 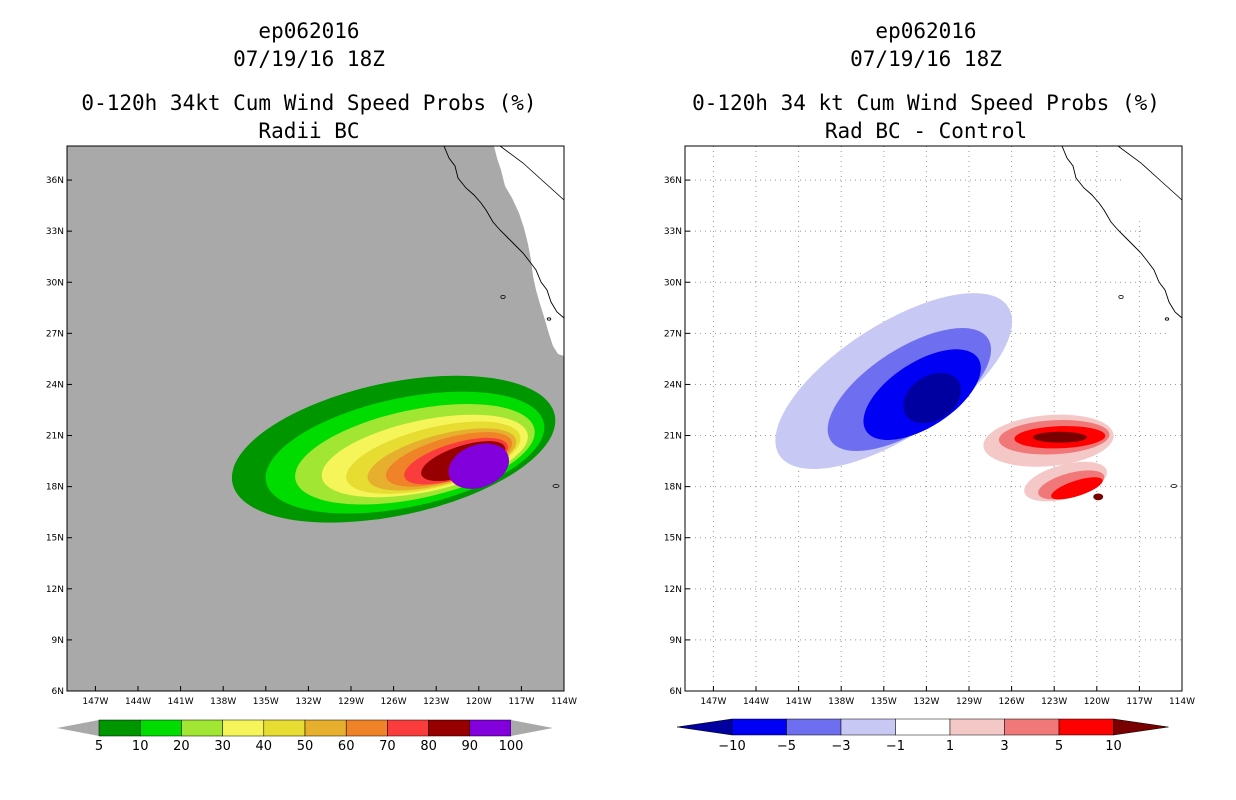 I want to click on x-tick-label: 135W, so click(x=884, y=702).